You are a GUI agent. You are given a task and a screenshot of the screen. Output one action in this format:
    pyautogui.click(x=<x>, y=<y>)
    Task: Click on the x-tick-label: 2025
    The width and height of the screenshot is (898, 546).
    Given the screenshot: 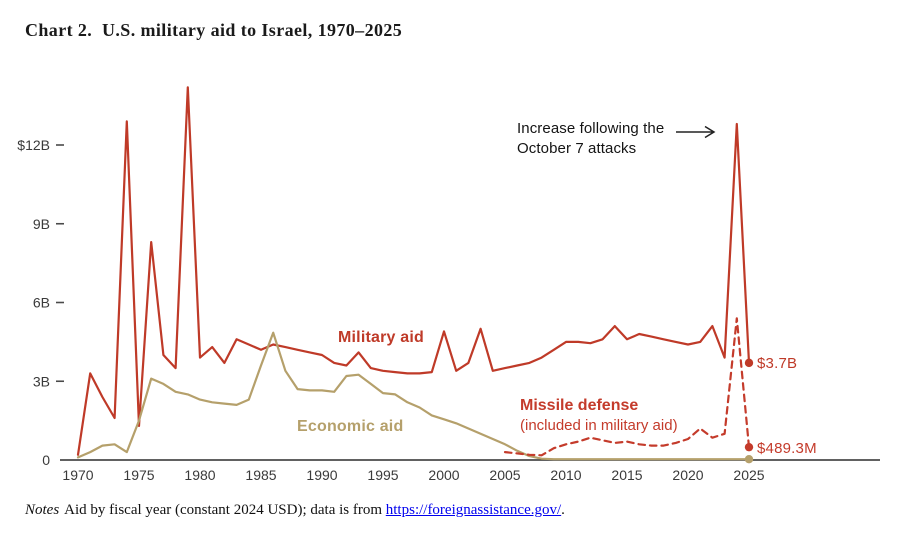 What is the action you would take?
    pyautogui.click(x=748, y=475)
    